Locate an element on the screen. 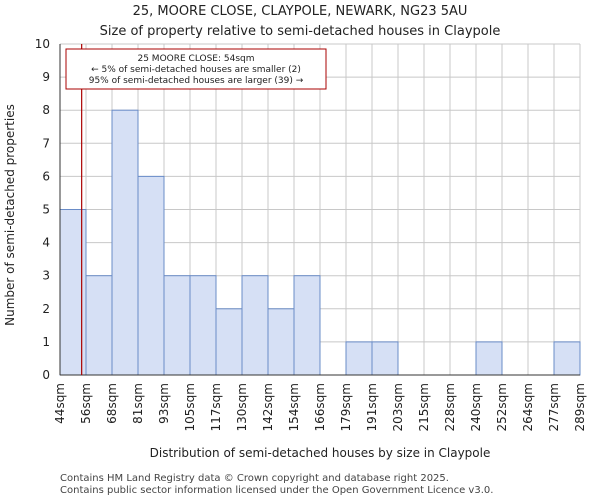 Image resolution: width=600 pixels, height=500 pixels. y-tick-label: 1 is located at coordinates (46, 342).